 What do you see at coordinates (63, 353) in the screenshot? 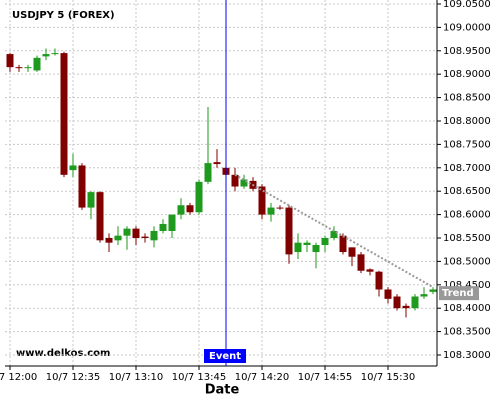
I see `watermark: www.delkos.com` at bounding box center [63, 353].